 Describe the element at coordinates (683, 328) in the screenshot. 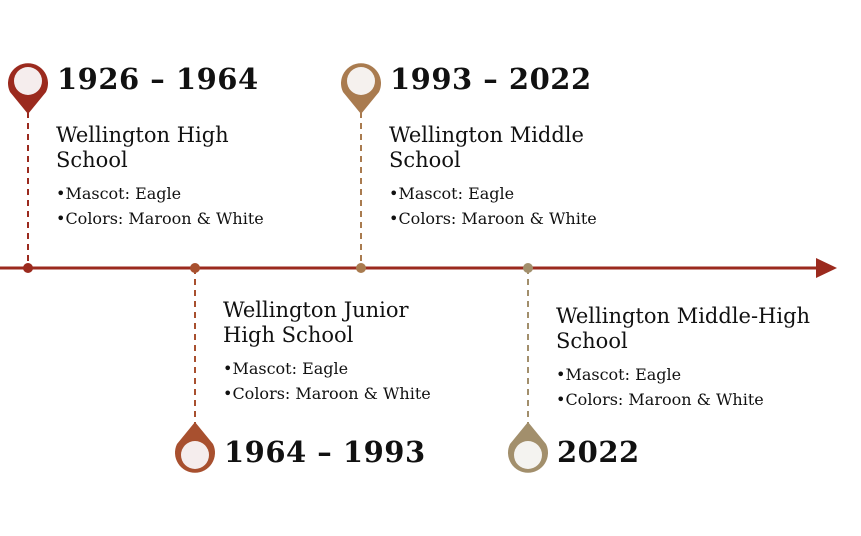

I see `school-name: Wellington Middle-High School` at that location.